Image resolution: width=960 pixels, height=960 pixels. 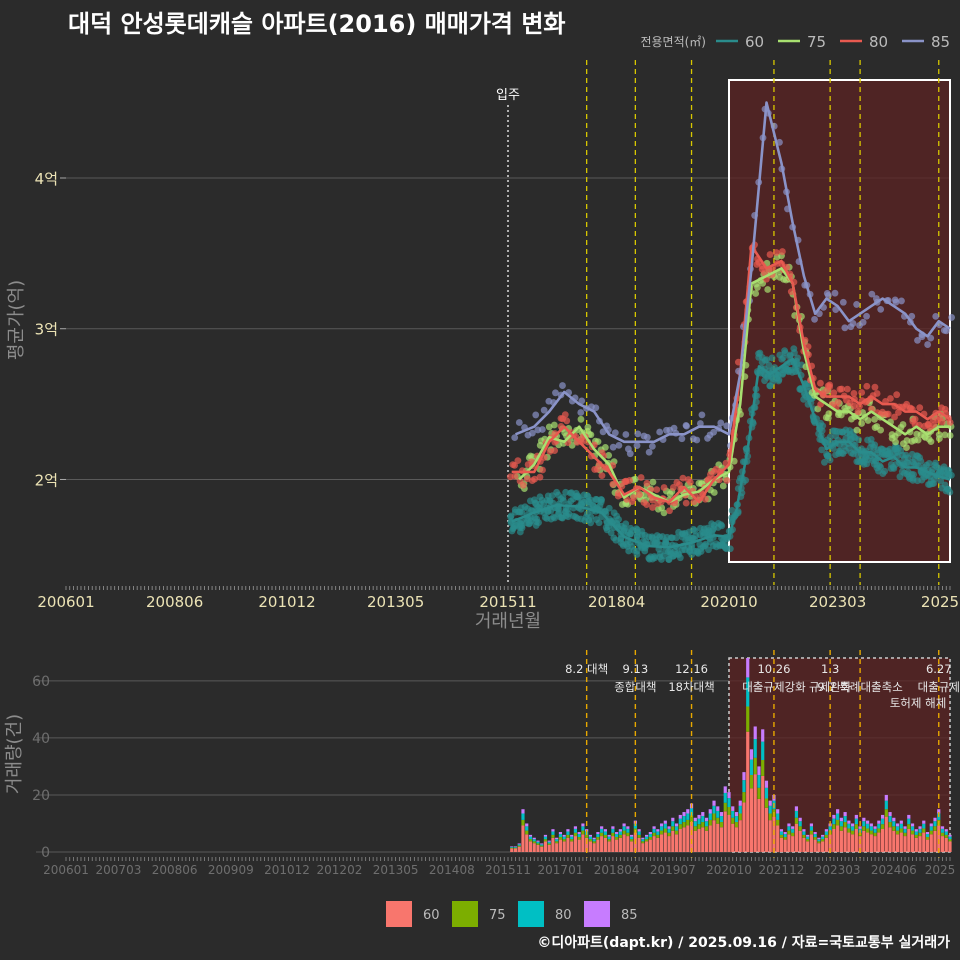 What do you see at coordinates (918, 703) in the screenshot?
I see `policy-extra-label: 토허제 해제` at bounding box center [918, 703].